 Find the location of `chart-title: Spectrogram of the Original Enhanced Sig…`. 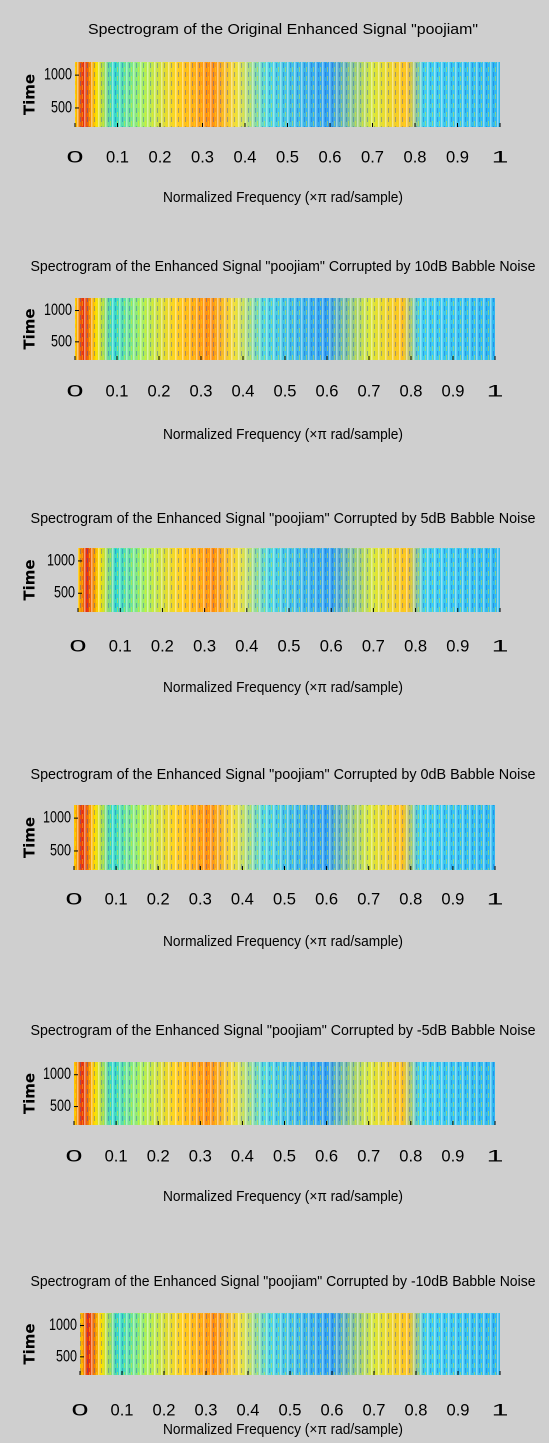

chart-title: Spectrogram of the Original Enhanced Sig… is located at coordinates (283, 29).